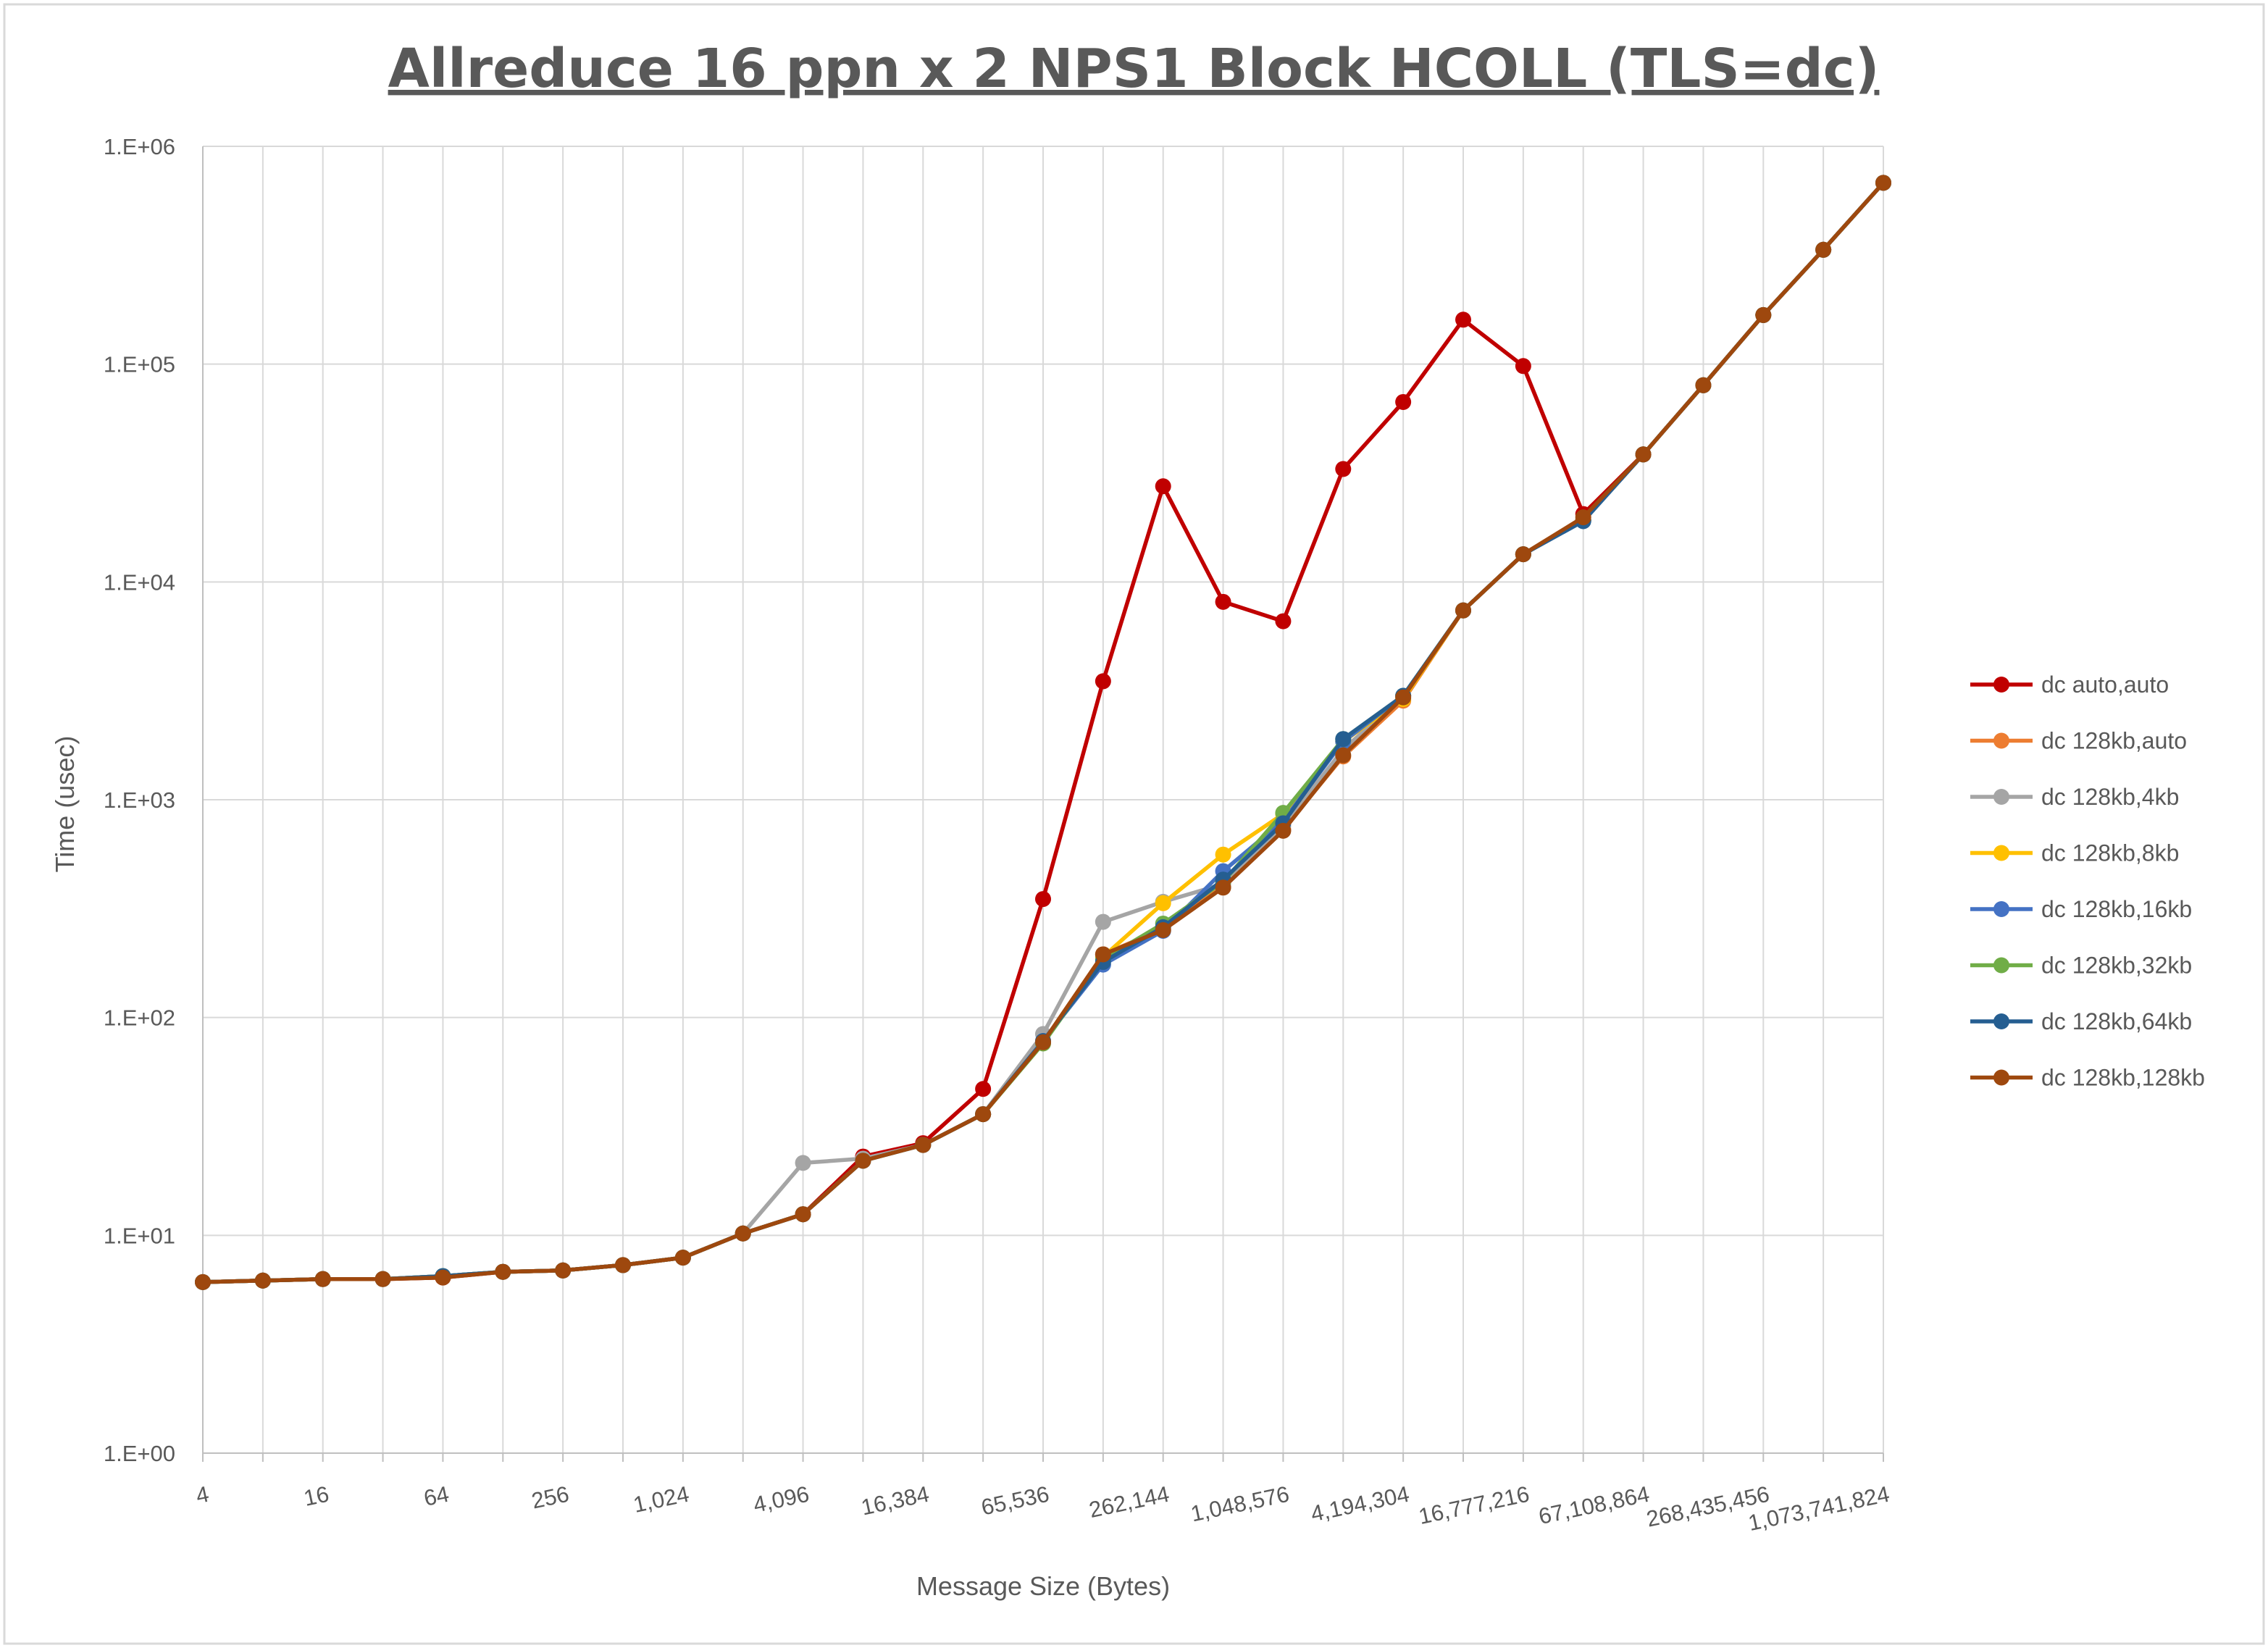 The image size is (2268, 1648). I want to click on y-tick-label: 1.E+03, so click(140, 800).